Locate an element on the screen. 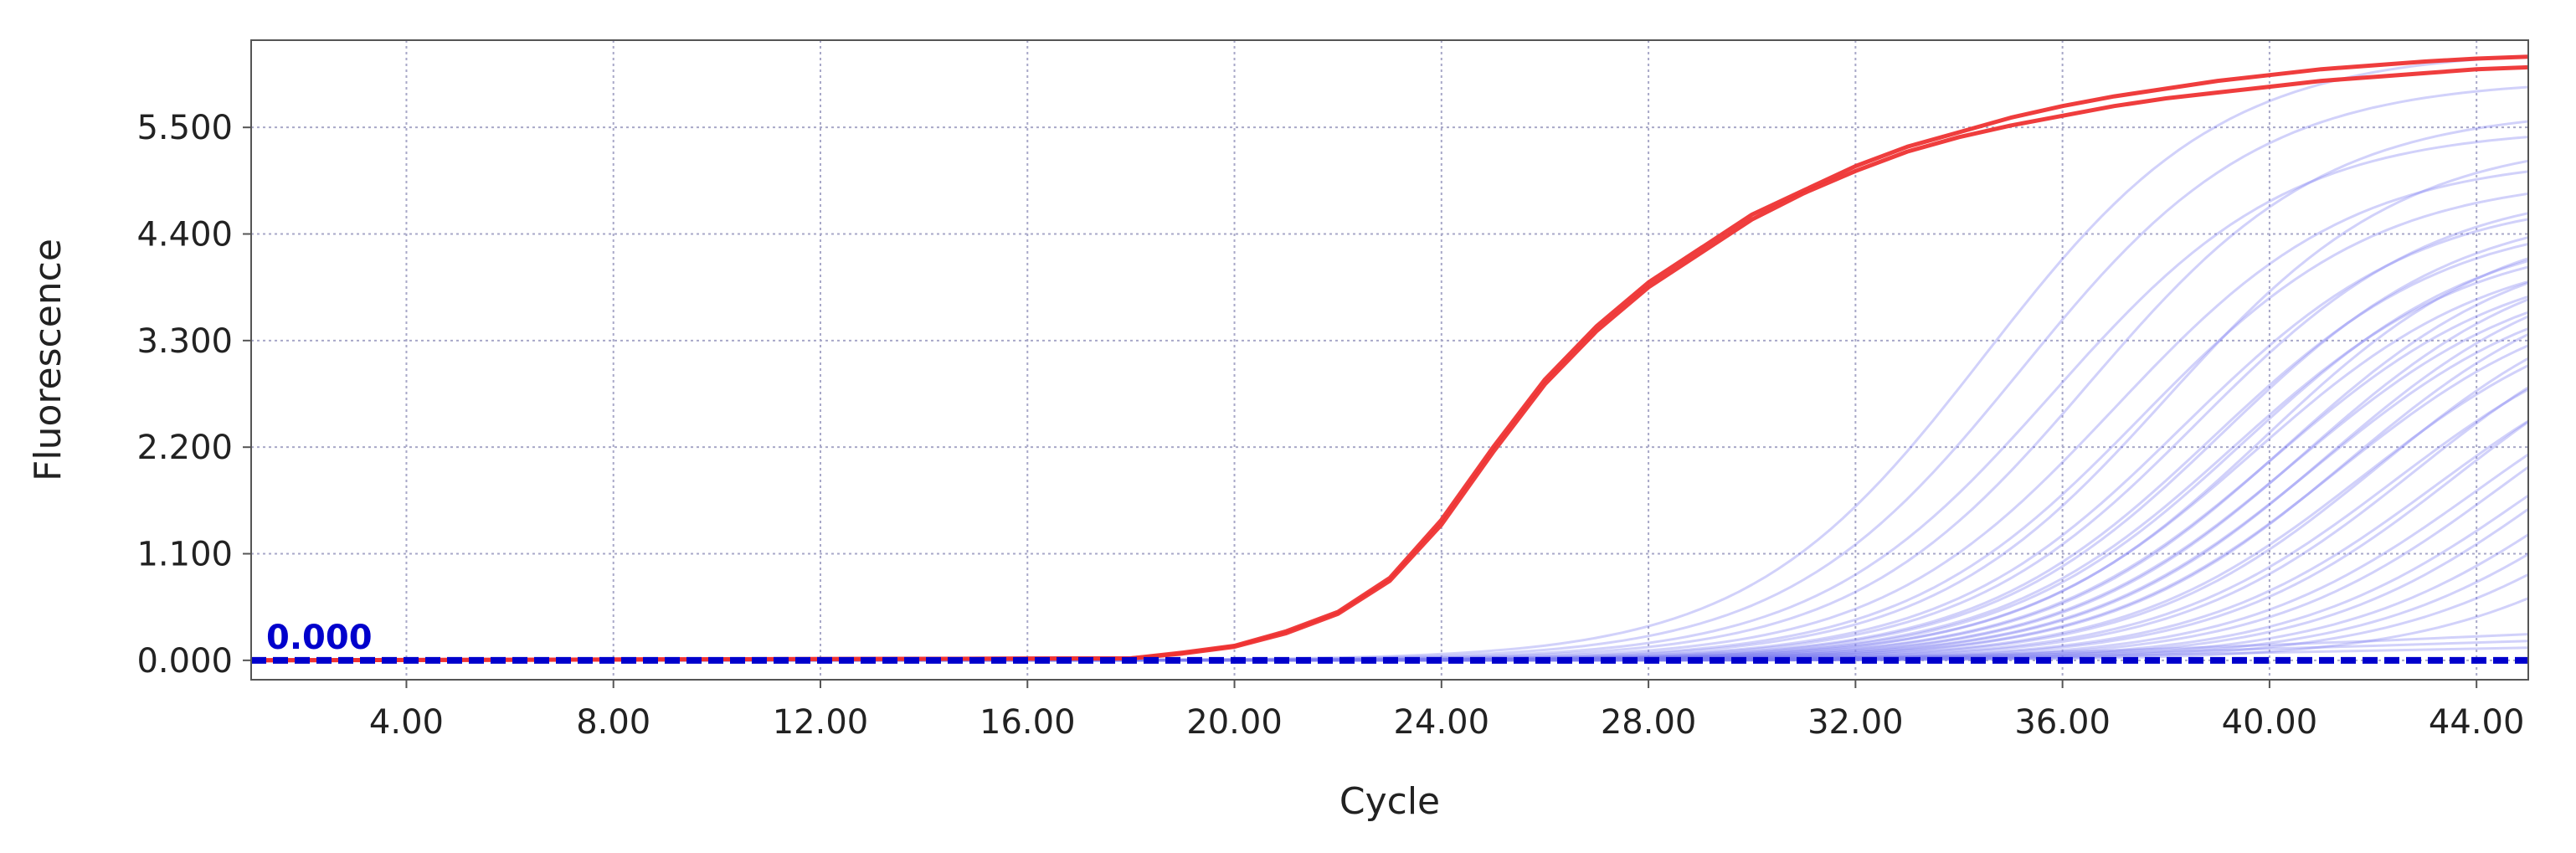 Image resolution: width=2576 pixels, height=853 pixels. x-tick-label: 44.00 is located at coordinates (2477, 722).